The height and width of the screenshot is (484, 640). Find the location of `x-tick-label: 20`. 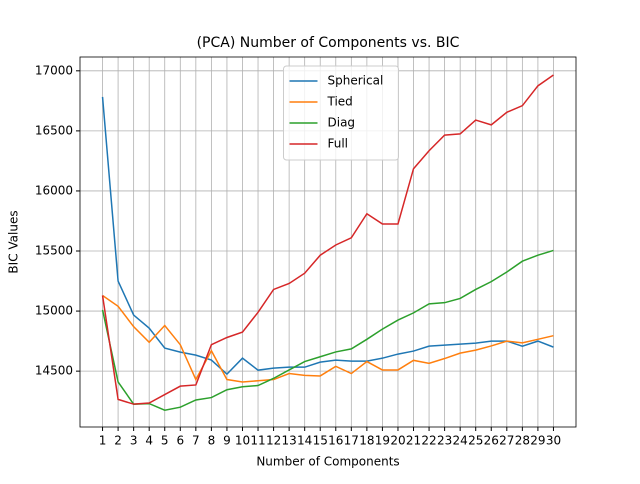

x-tick-label: 20 is located at coordinates (397, 441).